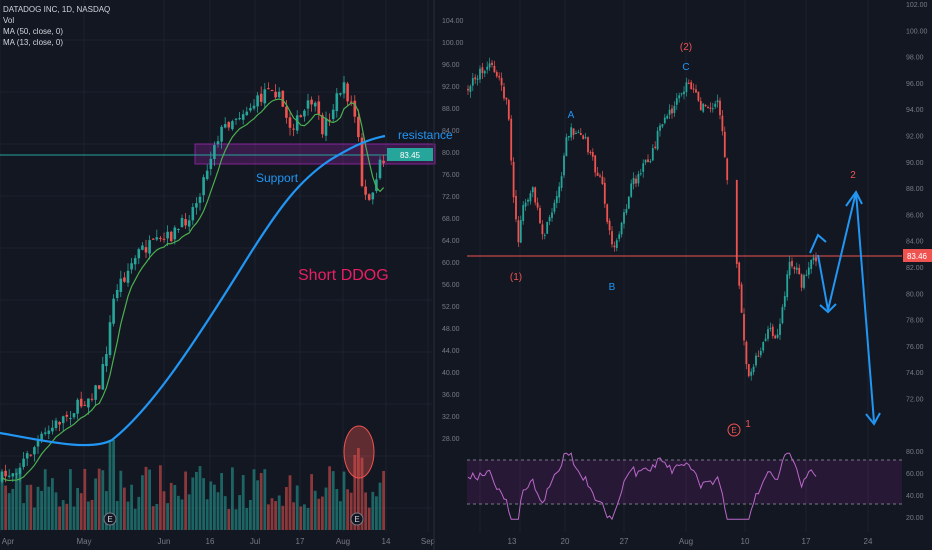  What do you see at coordinates (915, 373) in the screenshot?
I see `right-right-axis-tick-14: 74.00` at bounding box center [915, 373].